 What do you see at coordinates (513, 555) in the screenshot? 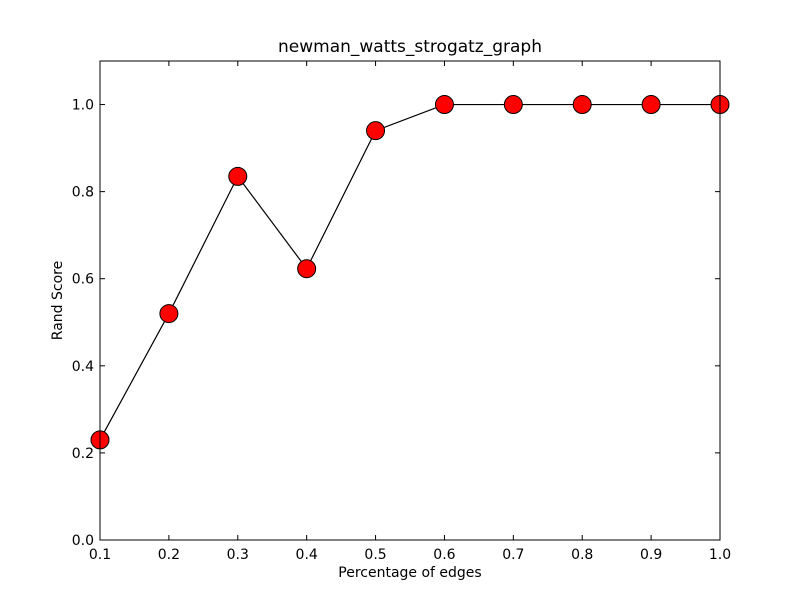
I see `x-tick-label: 0.7` at bounding box center [513, 555].